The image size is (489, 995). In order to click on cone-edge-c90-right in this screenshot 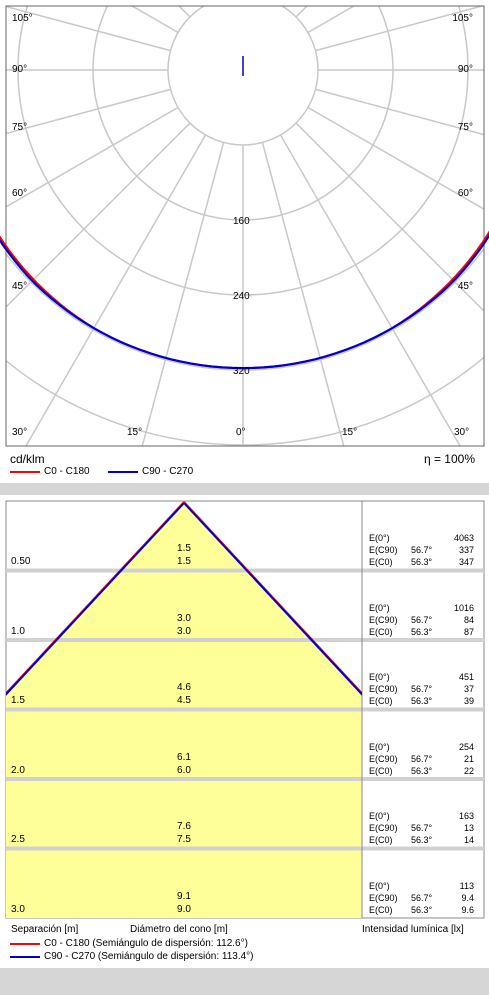, I will do `click(272, 599)`.